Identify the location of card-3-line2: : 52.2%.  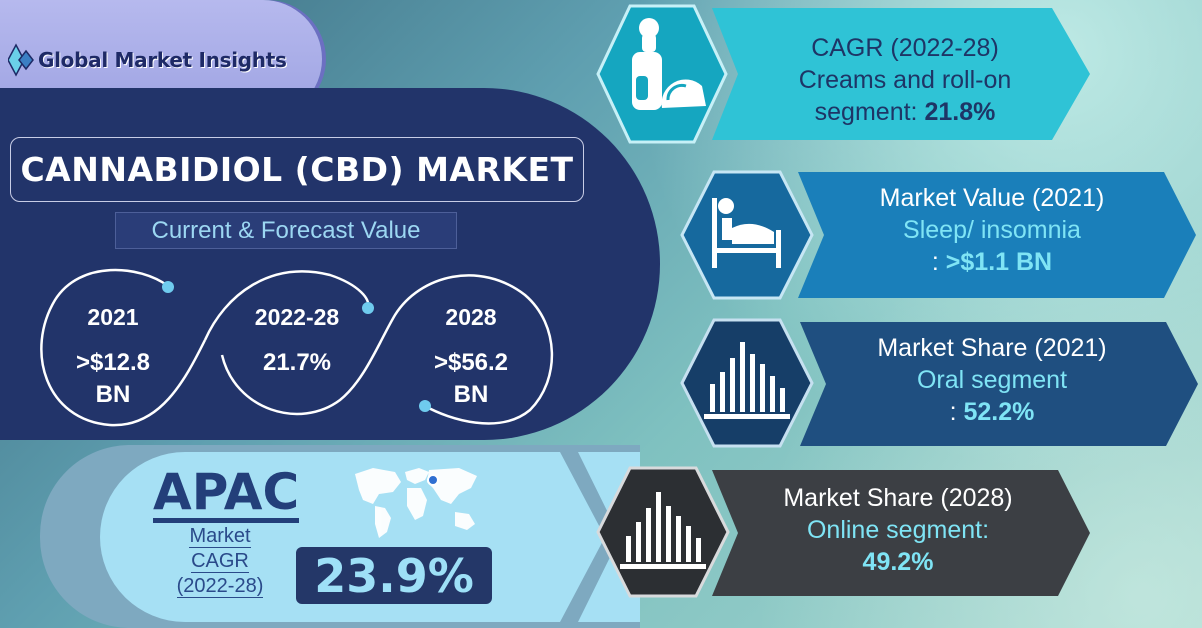
(992, 412).